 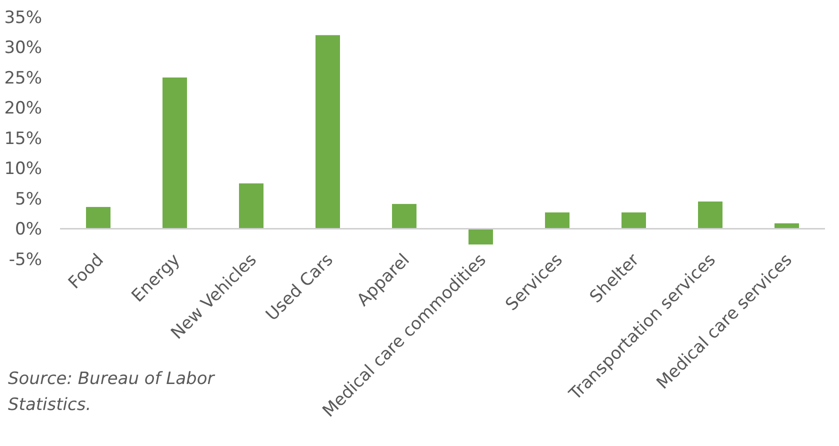 What do you see at coordinates (25, 260) in the screenshot?
I see `y-tick-label: -5%` at bounding box center [25, 260].